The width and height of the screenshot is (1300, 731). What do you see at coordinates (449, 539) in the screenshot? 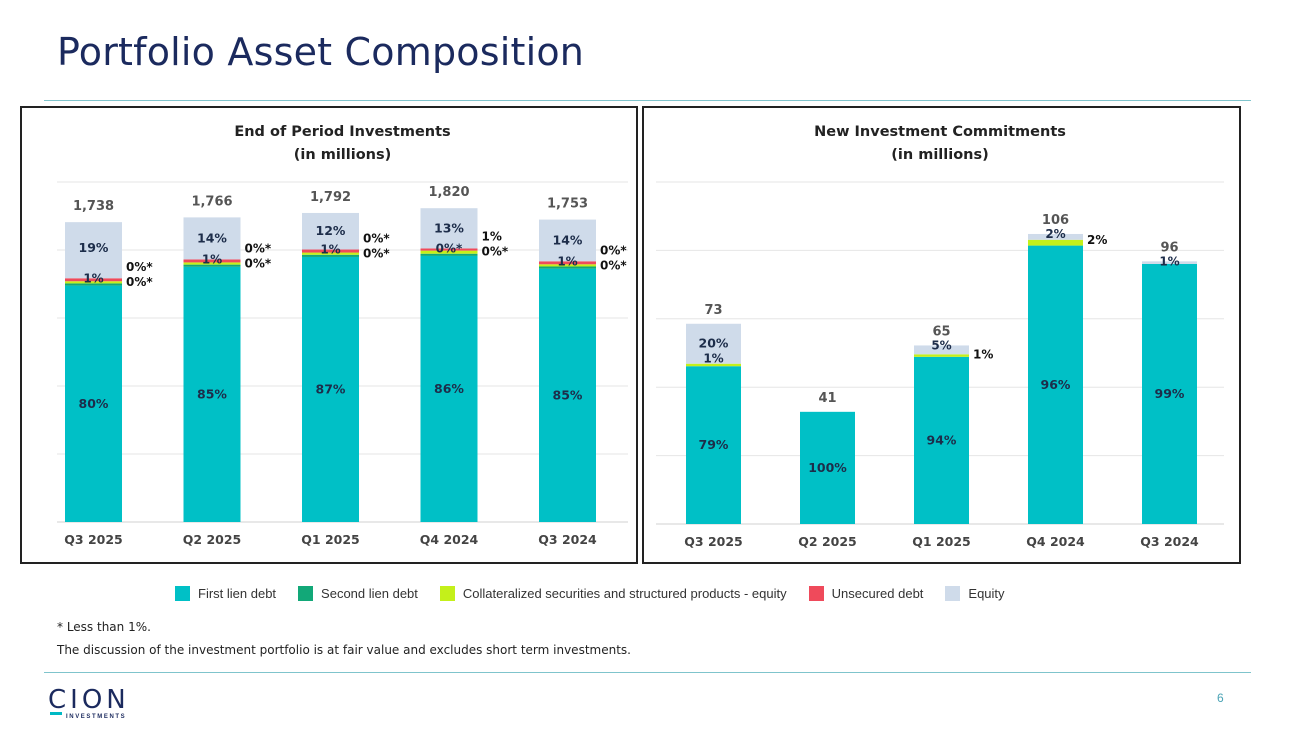
I see `x-tick-label: Q4 2024` at bounding box center [449, 539].